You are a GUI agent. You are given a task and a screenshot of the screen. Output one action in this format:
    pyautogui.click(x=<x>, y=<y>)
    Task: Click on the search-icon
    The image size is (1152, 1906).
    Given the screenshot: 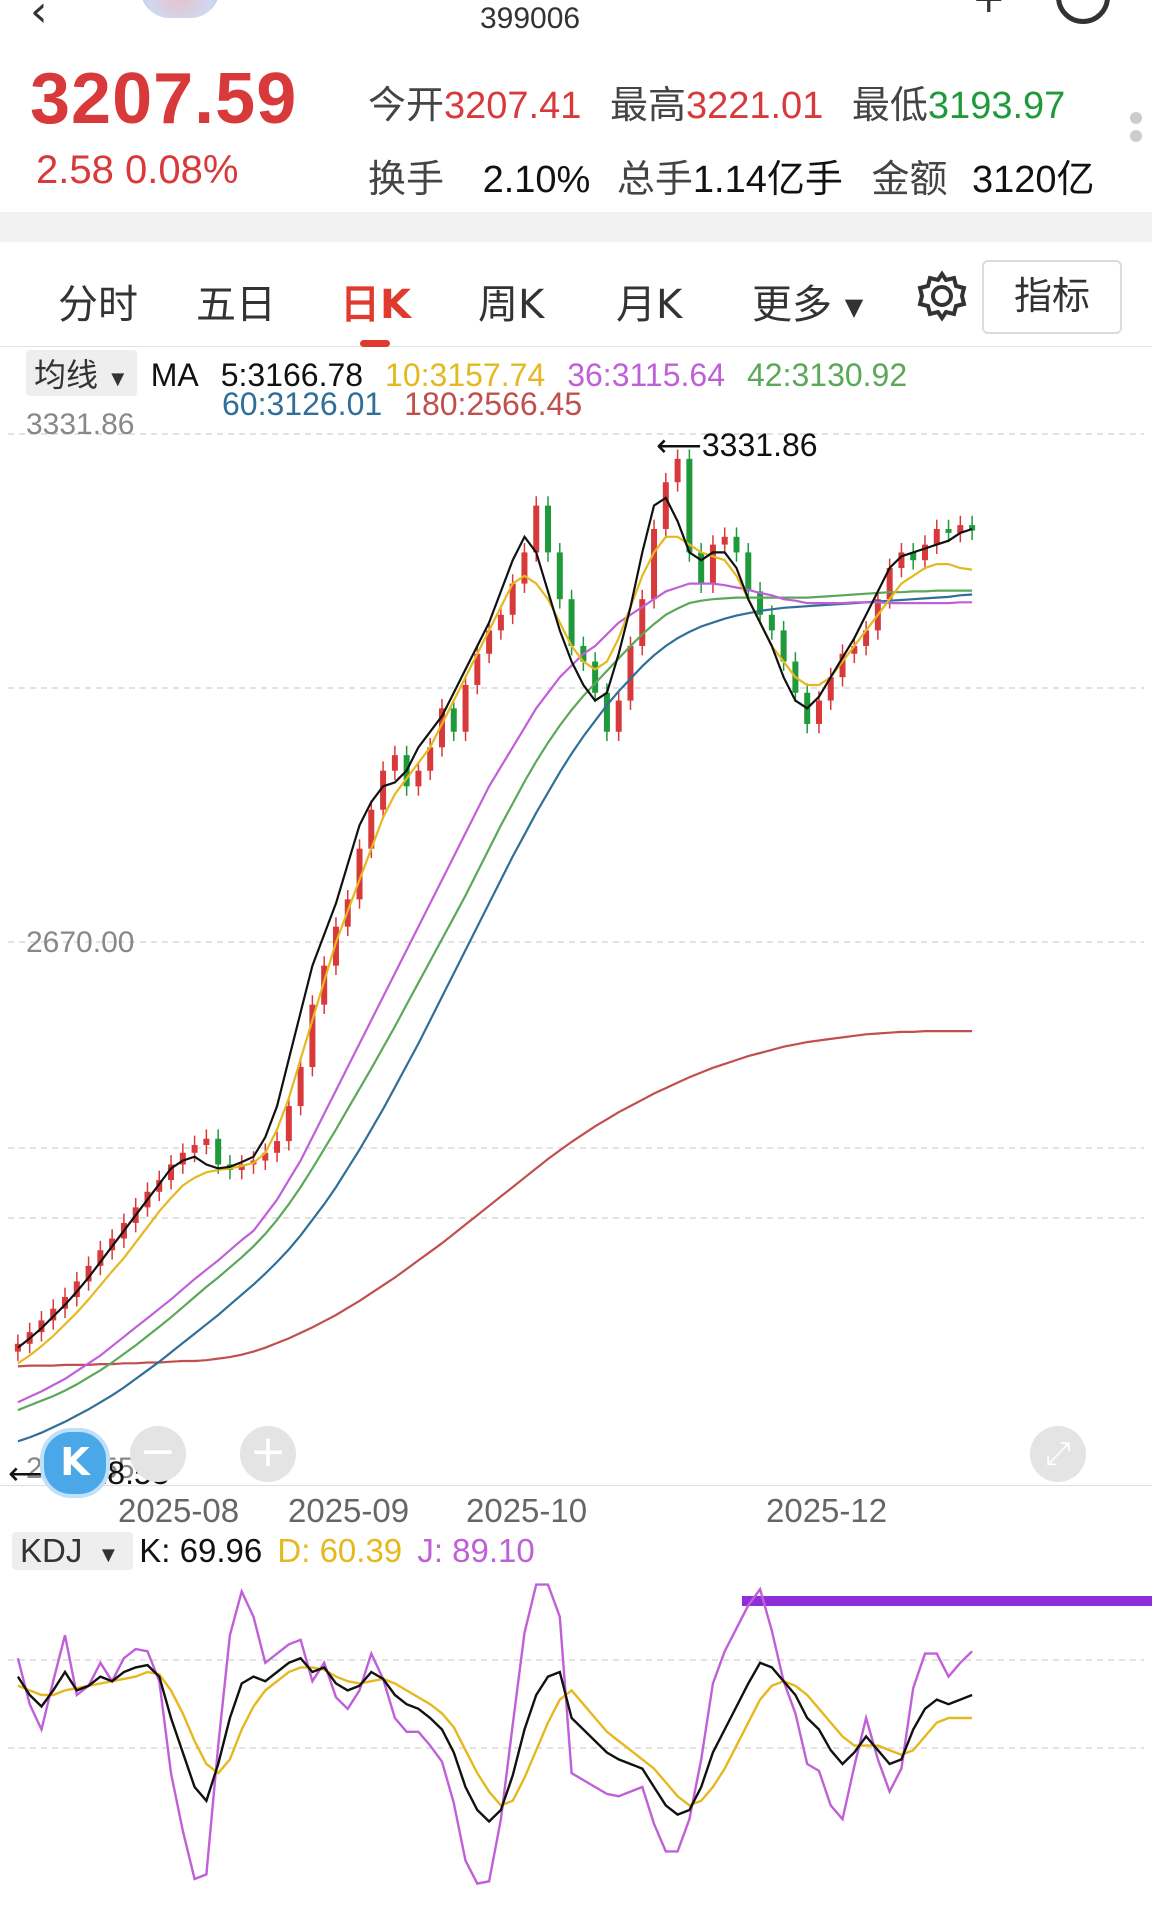 What is the action you would take?
    pyautogui.click(x=1083, y=12)
    